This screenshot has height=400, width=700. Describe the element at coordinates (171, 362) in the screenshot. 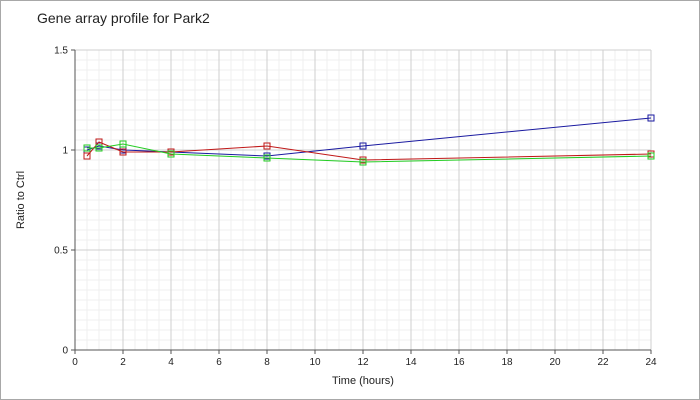

I see `x-tick-label: 4` at that location.